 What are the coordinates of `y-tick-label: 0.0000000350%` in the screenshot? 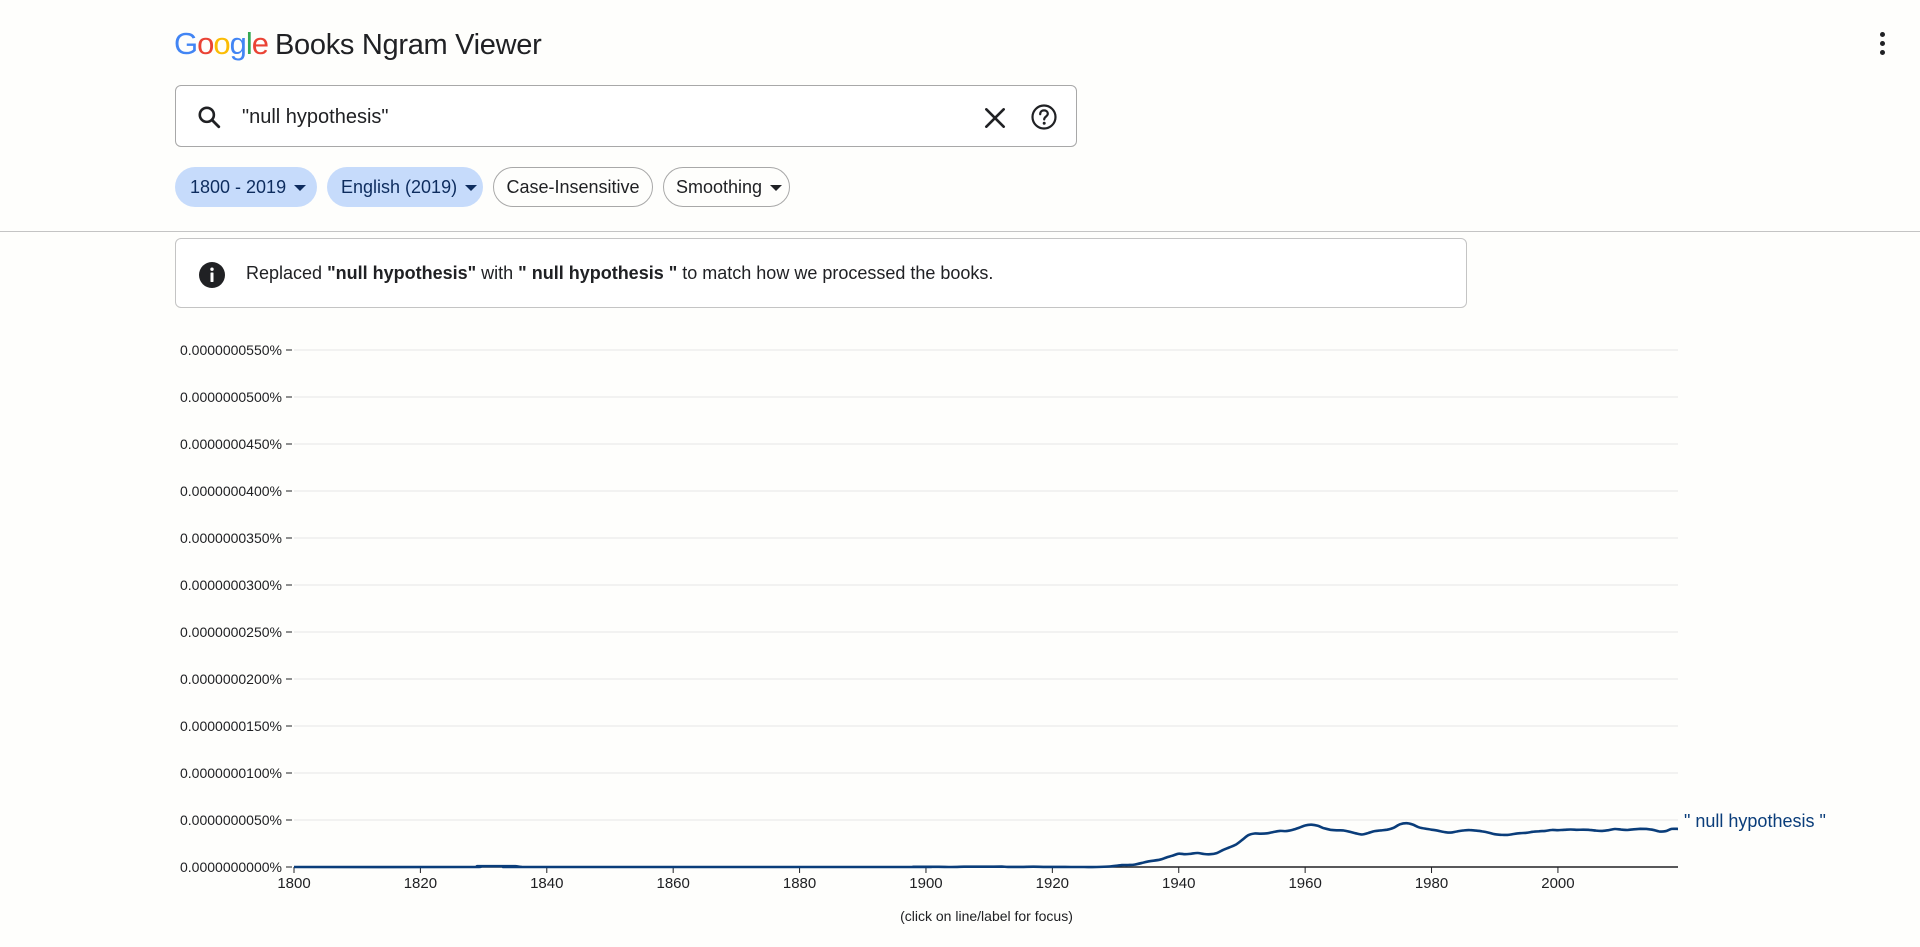 It's located at (231, 538).